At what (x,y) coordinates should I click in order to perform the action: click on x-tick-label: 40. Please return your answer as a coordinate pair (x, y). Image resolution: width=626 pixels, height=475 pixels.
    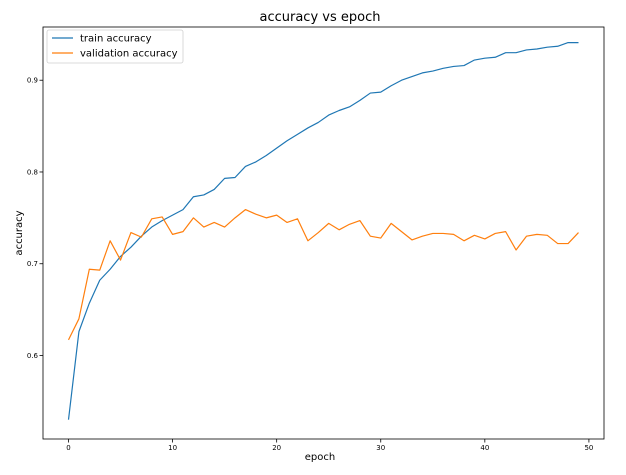
    Looking at the image, I should click on (484, 448).